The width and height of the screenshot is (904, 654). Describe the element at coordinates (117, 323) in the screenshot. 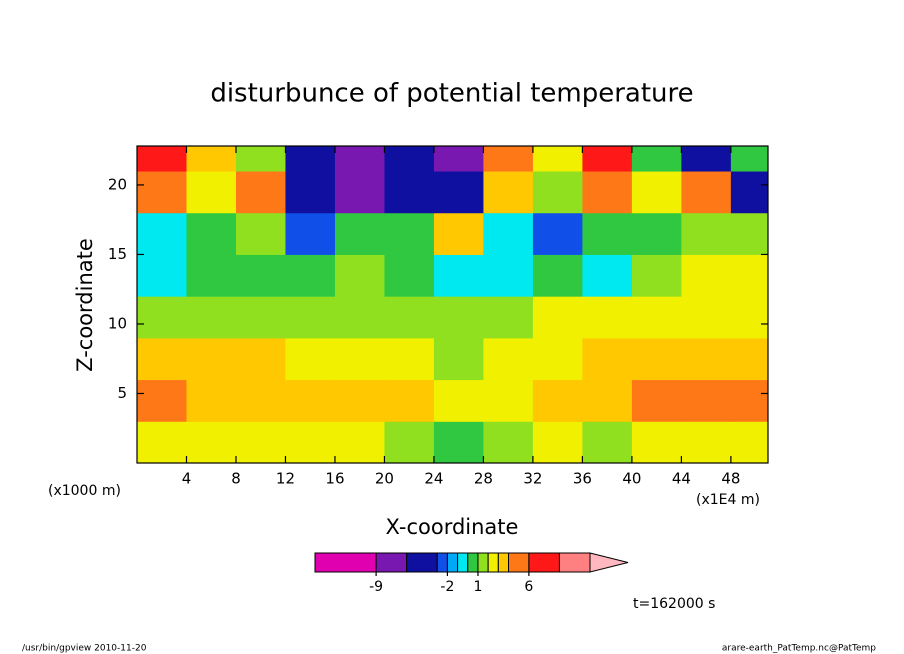

I see `y-tick-label: 10` at that location.